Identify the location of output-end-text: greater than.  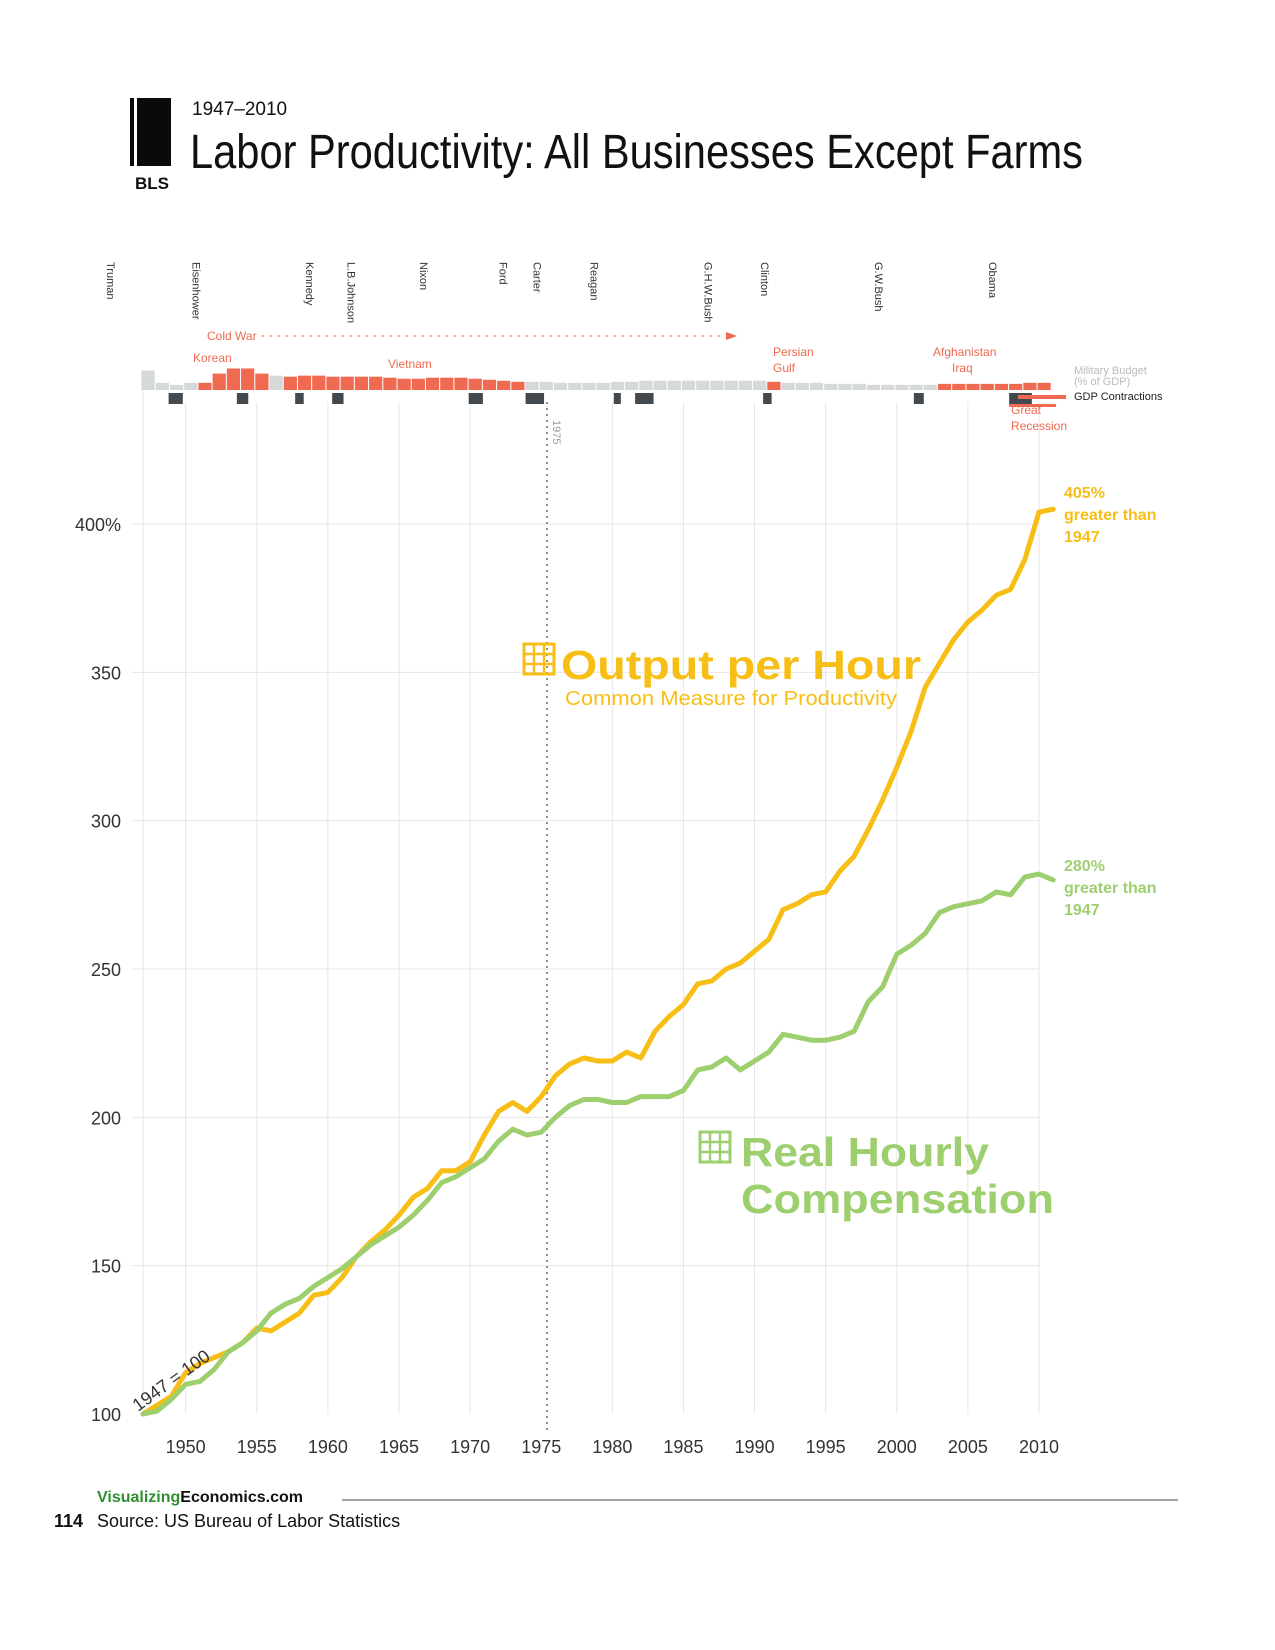
(1110, 515).